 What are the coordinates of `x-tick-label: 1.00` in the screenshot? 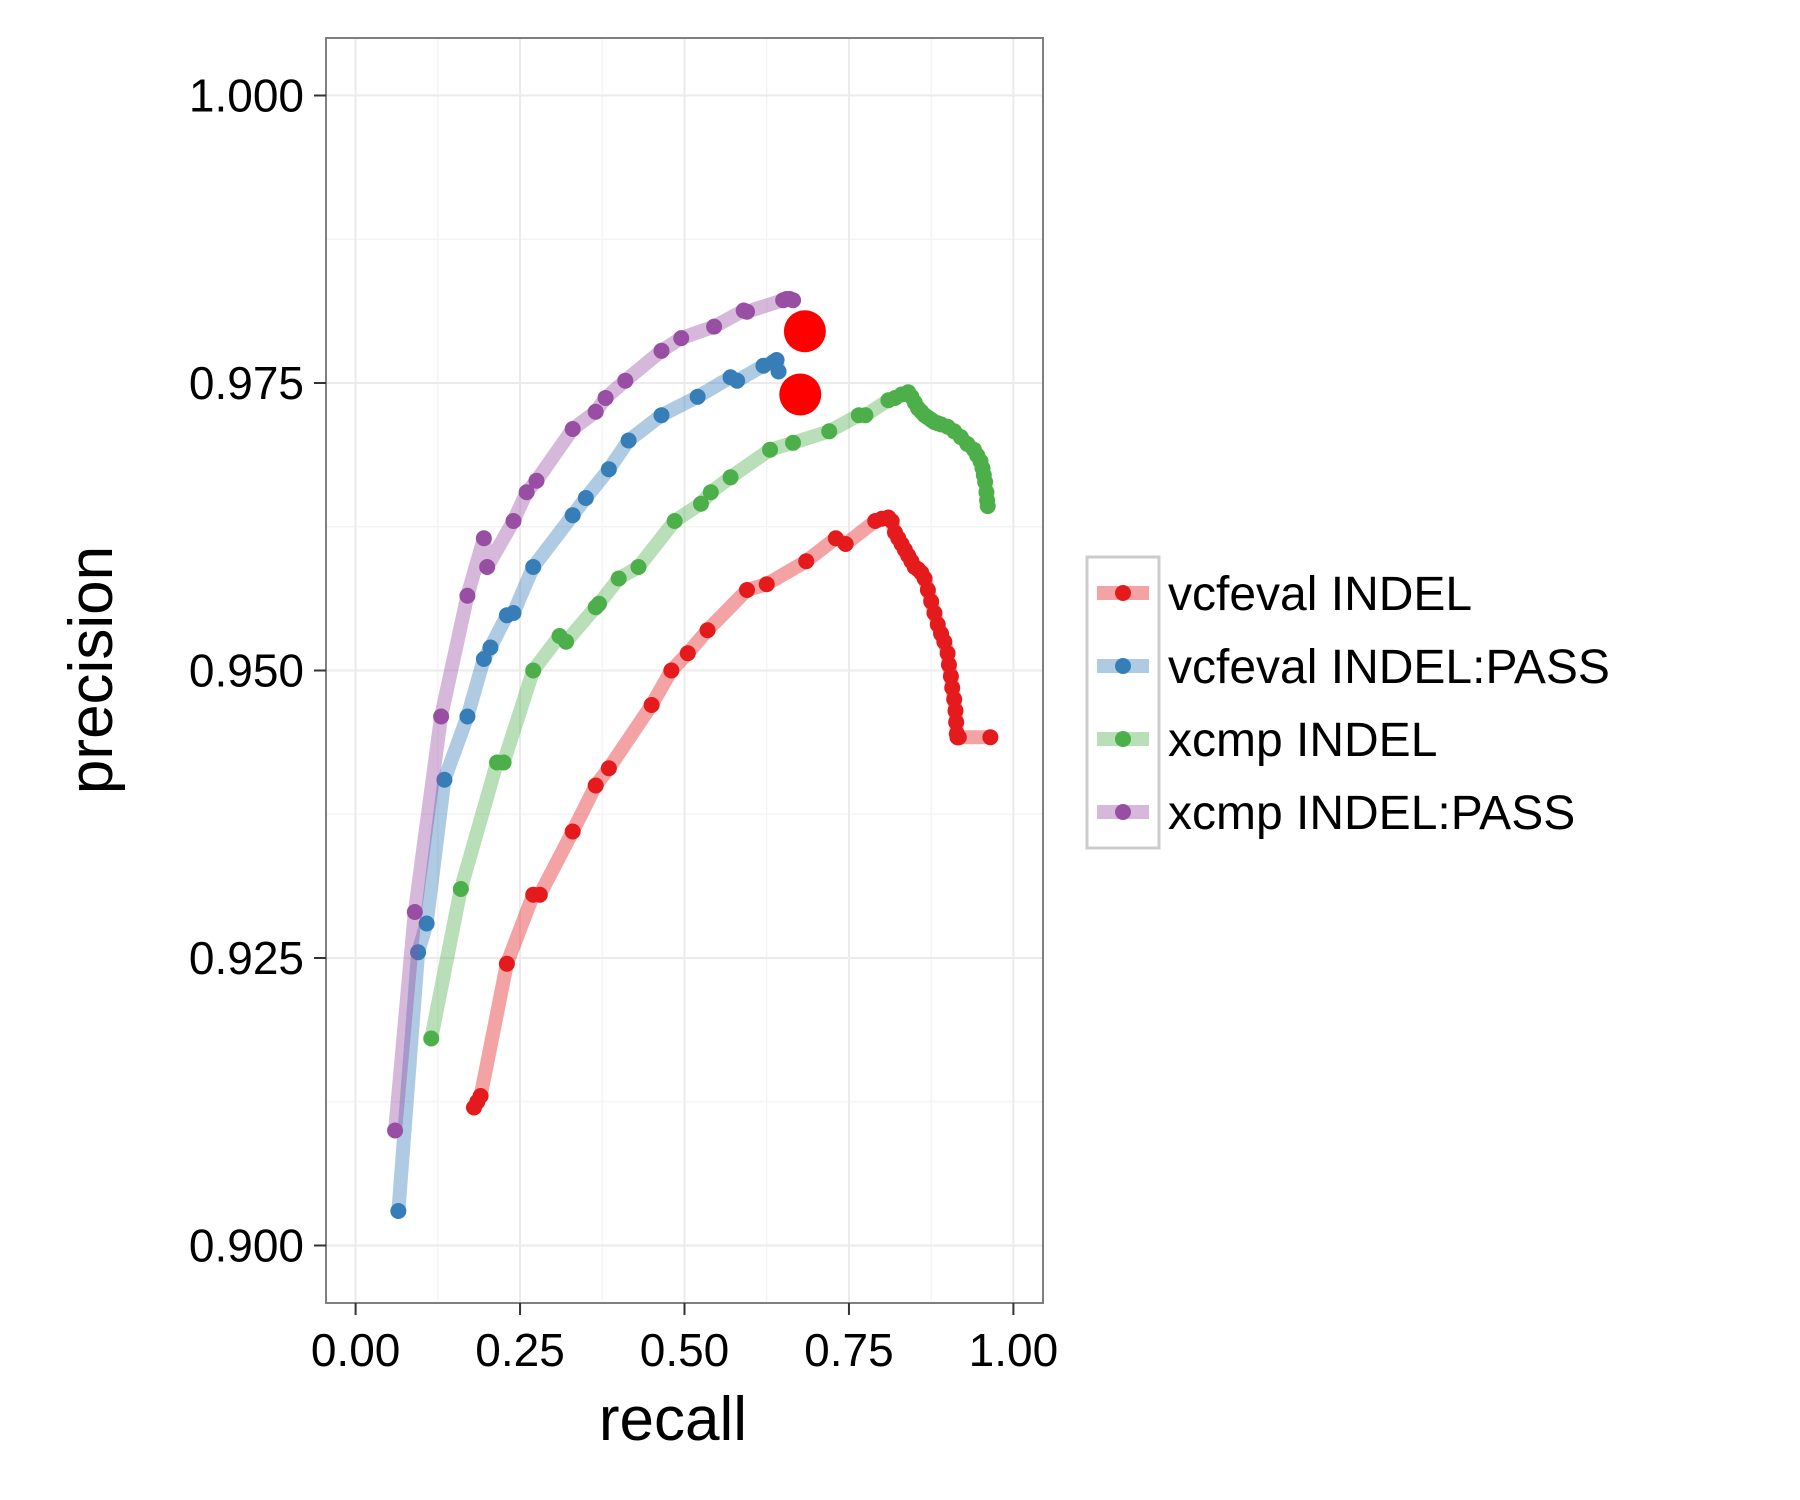 It's located at (1014, 1350).